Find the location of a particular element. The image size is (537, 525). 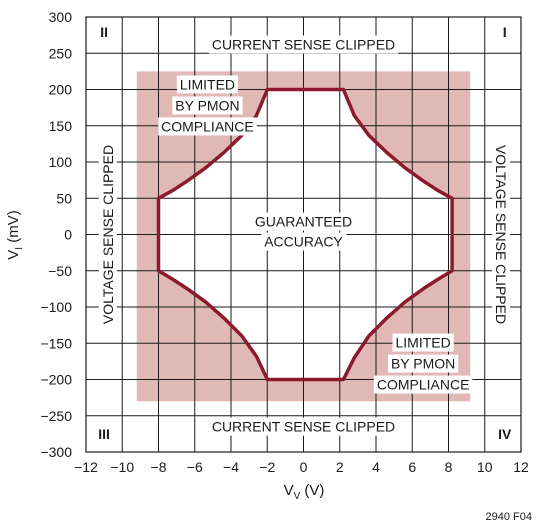

limited-by-pmon-top-label-line-group: COMPLIANCE is located at coordinates (207, 126).